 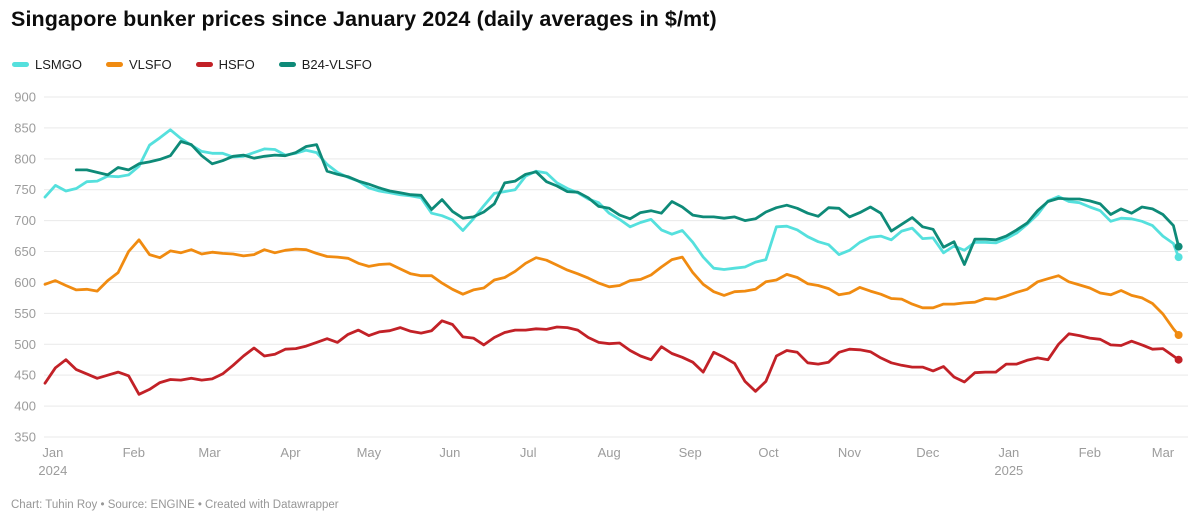 I want to click on y-tick-label: 400, so click(x=25, y=406).